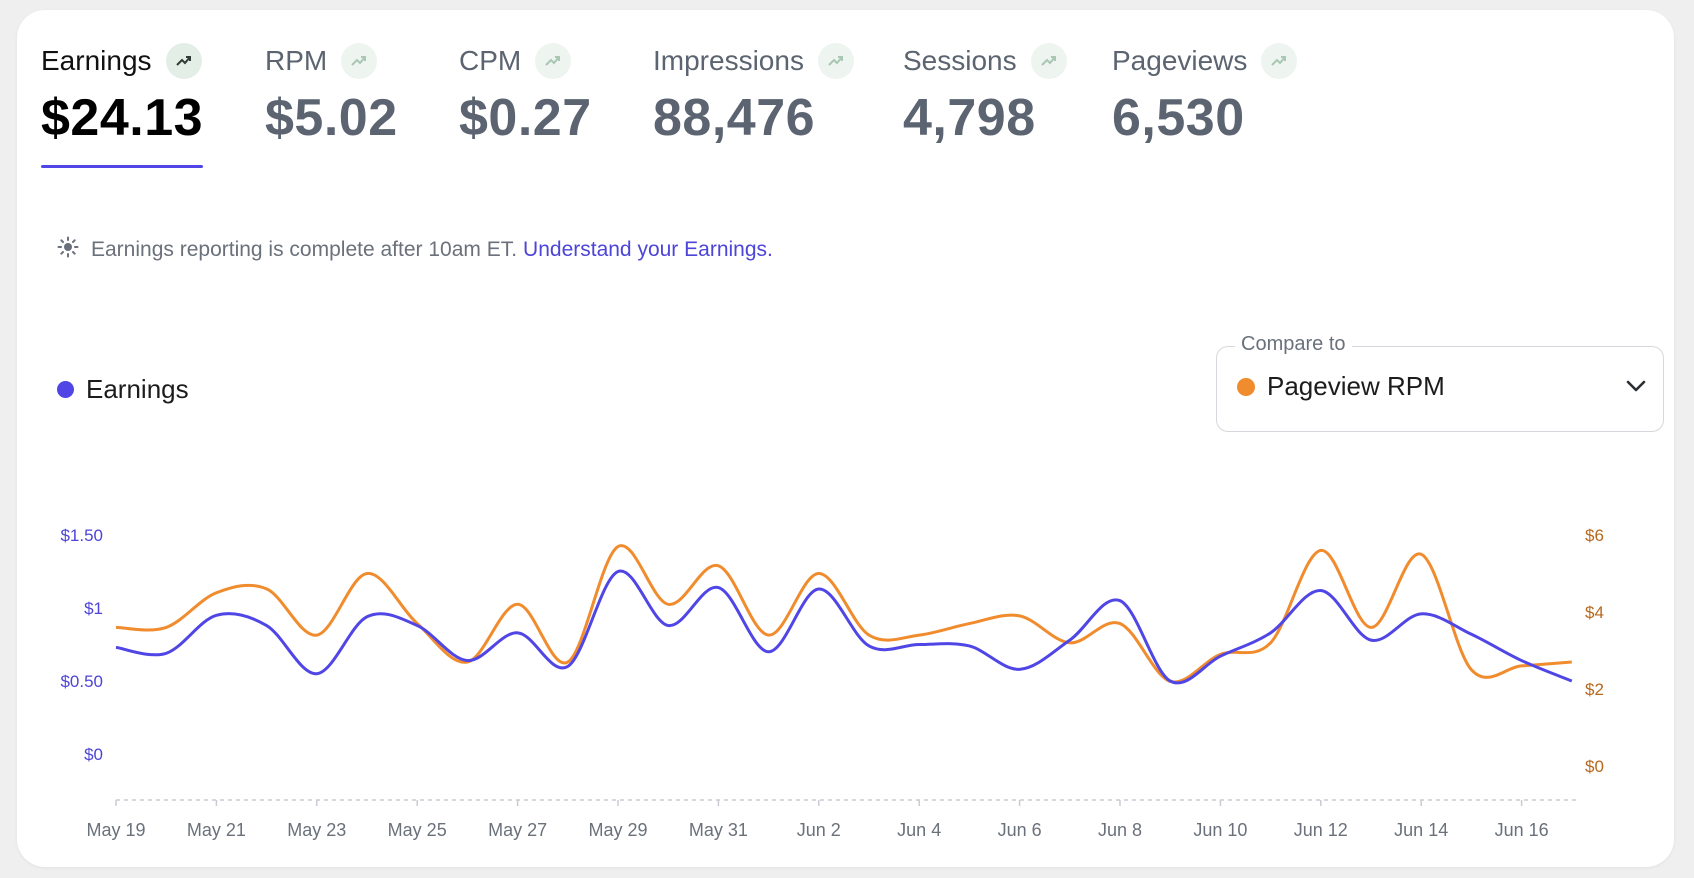  I want to click on left-axis-label: $0, so click(93, 754).